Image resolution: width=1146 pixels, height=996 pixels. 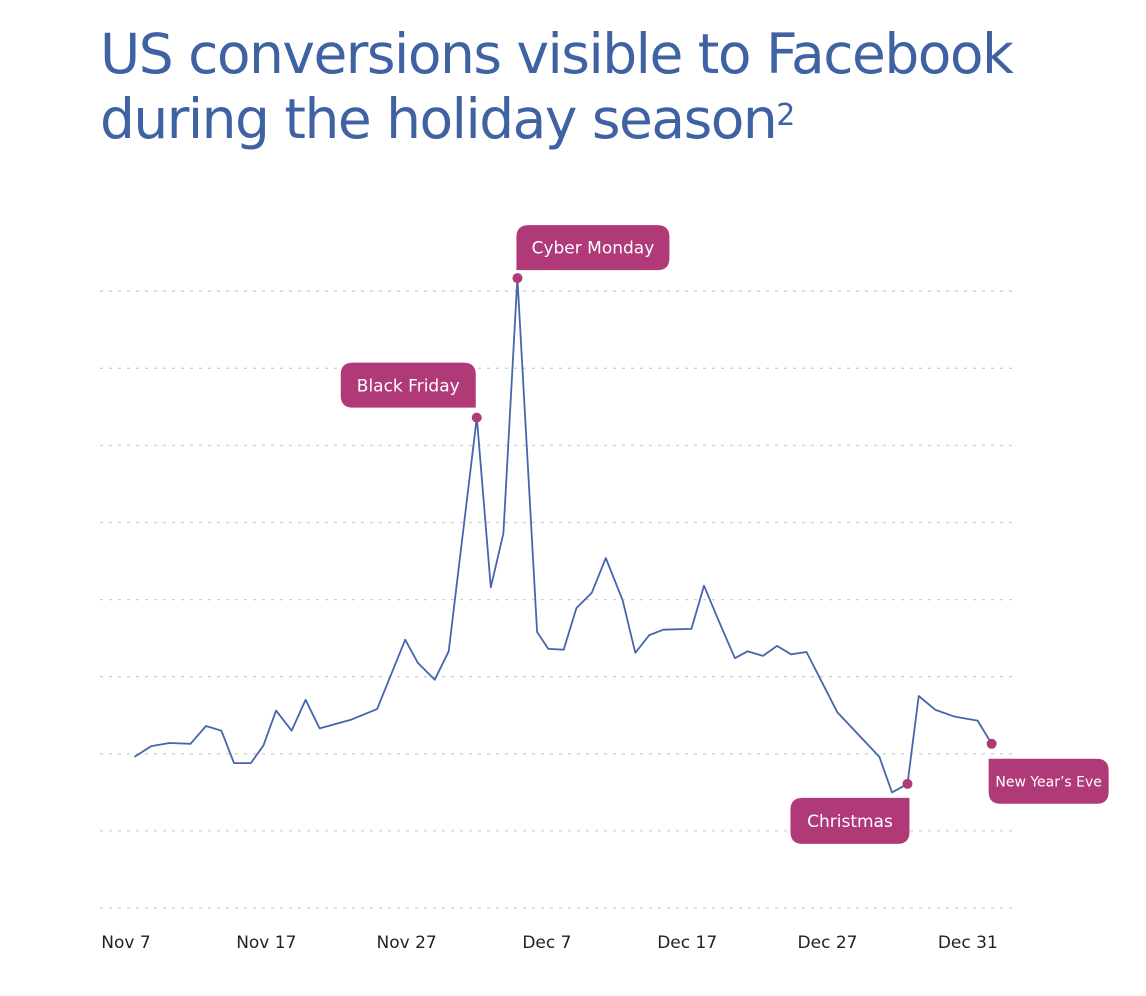 I want to click on title-line-2: during the holiday season, so click(x=439, y=119).